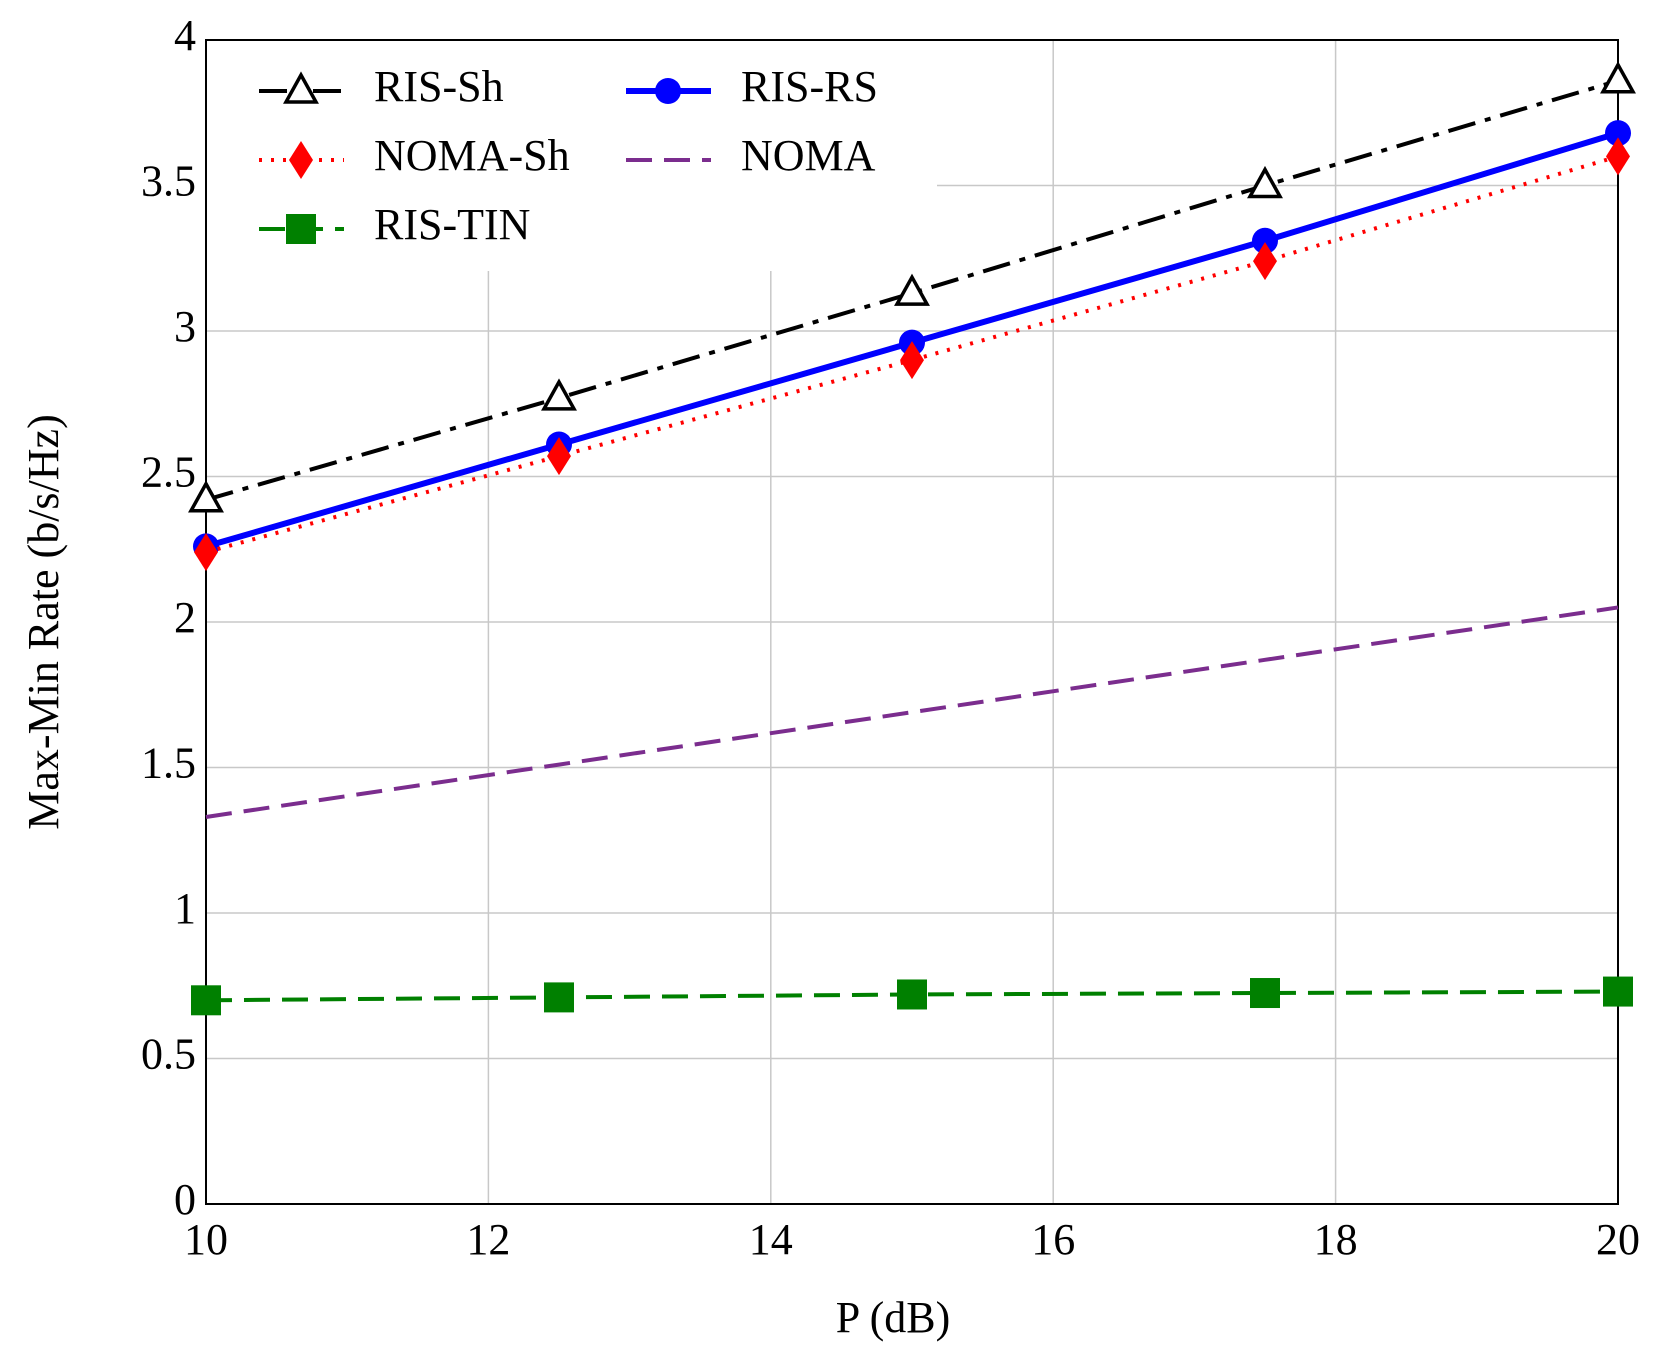  I want to click on y-tick-label: 2.5, so click(168, 472).